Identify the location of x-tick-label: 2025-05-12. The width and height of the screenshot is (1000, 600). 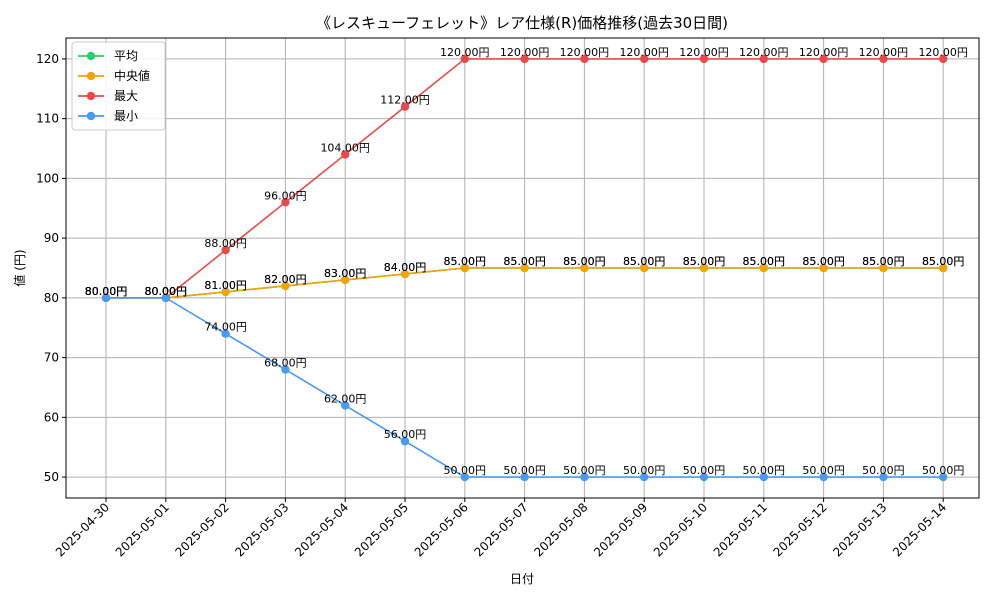
(800, 529).